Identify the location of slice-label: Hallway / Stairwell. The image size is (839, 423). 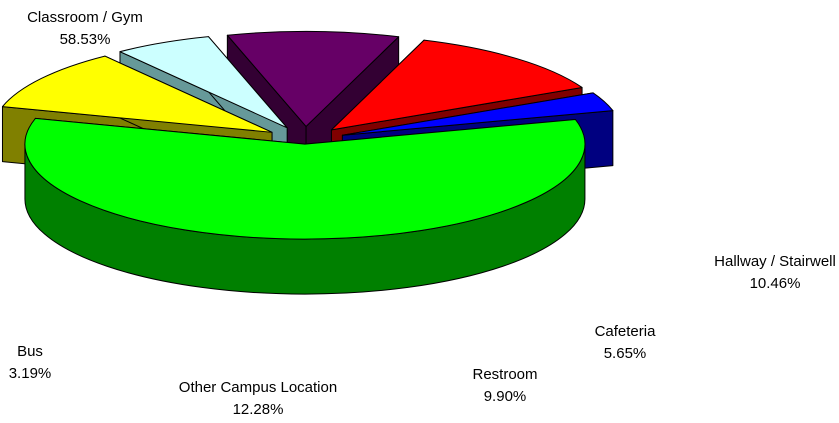
(775, 261).